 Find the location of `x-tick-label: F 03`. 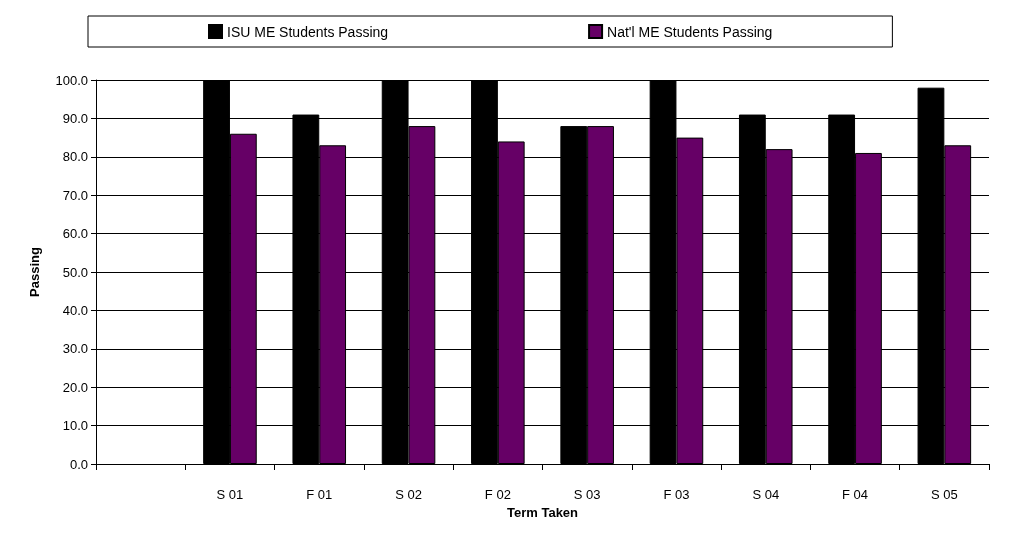

x-tick-label: F 03 is located at coordinates (676, 494).